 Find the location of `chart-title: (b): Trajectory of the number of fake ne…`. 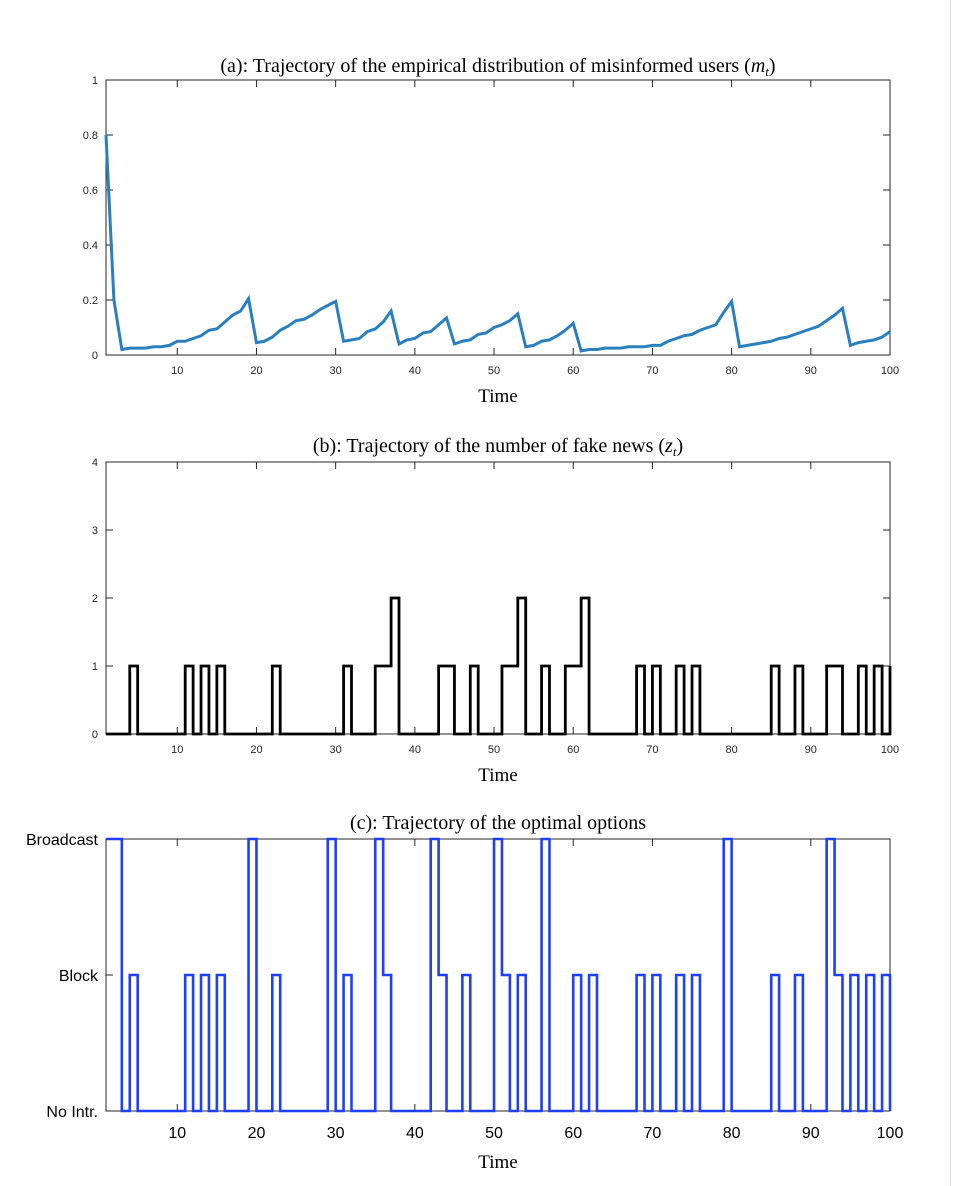

chart-title: (b): Trajectory of the number of fake ne… is located at coordinates (498, 447).